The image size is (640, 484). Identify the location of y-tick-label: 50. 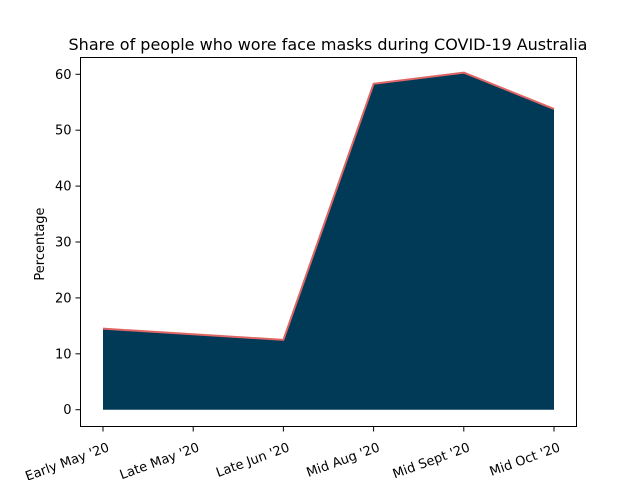
(63, 131).